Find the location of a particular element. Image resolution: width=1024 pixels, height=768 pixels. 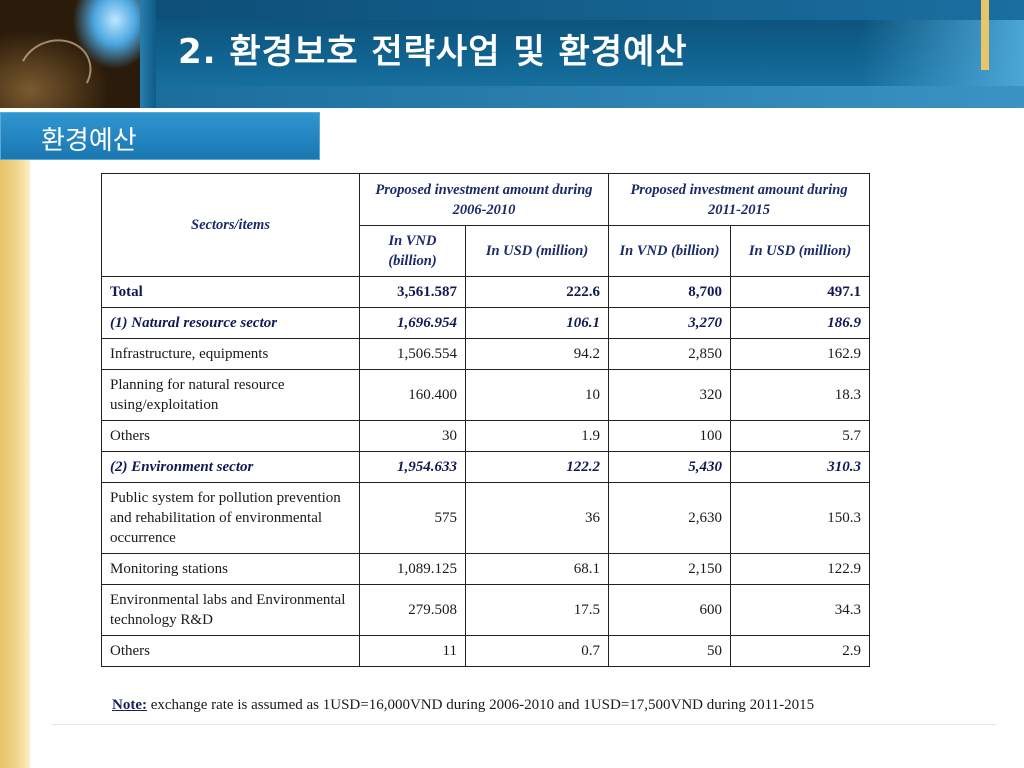

header-usd-2: In USD (million) is located at coordinates (800, 251).